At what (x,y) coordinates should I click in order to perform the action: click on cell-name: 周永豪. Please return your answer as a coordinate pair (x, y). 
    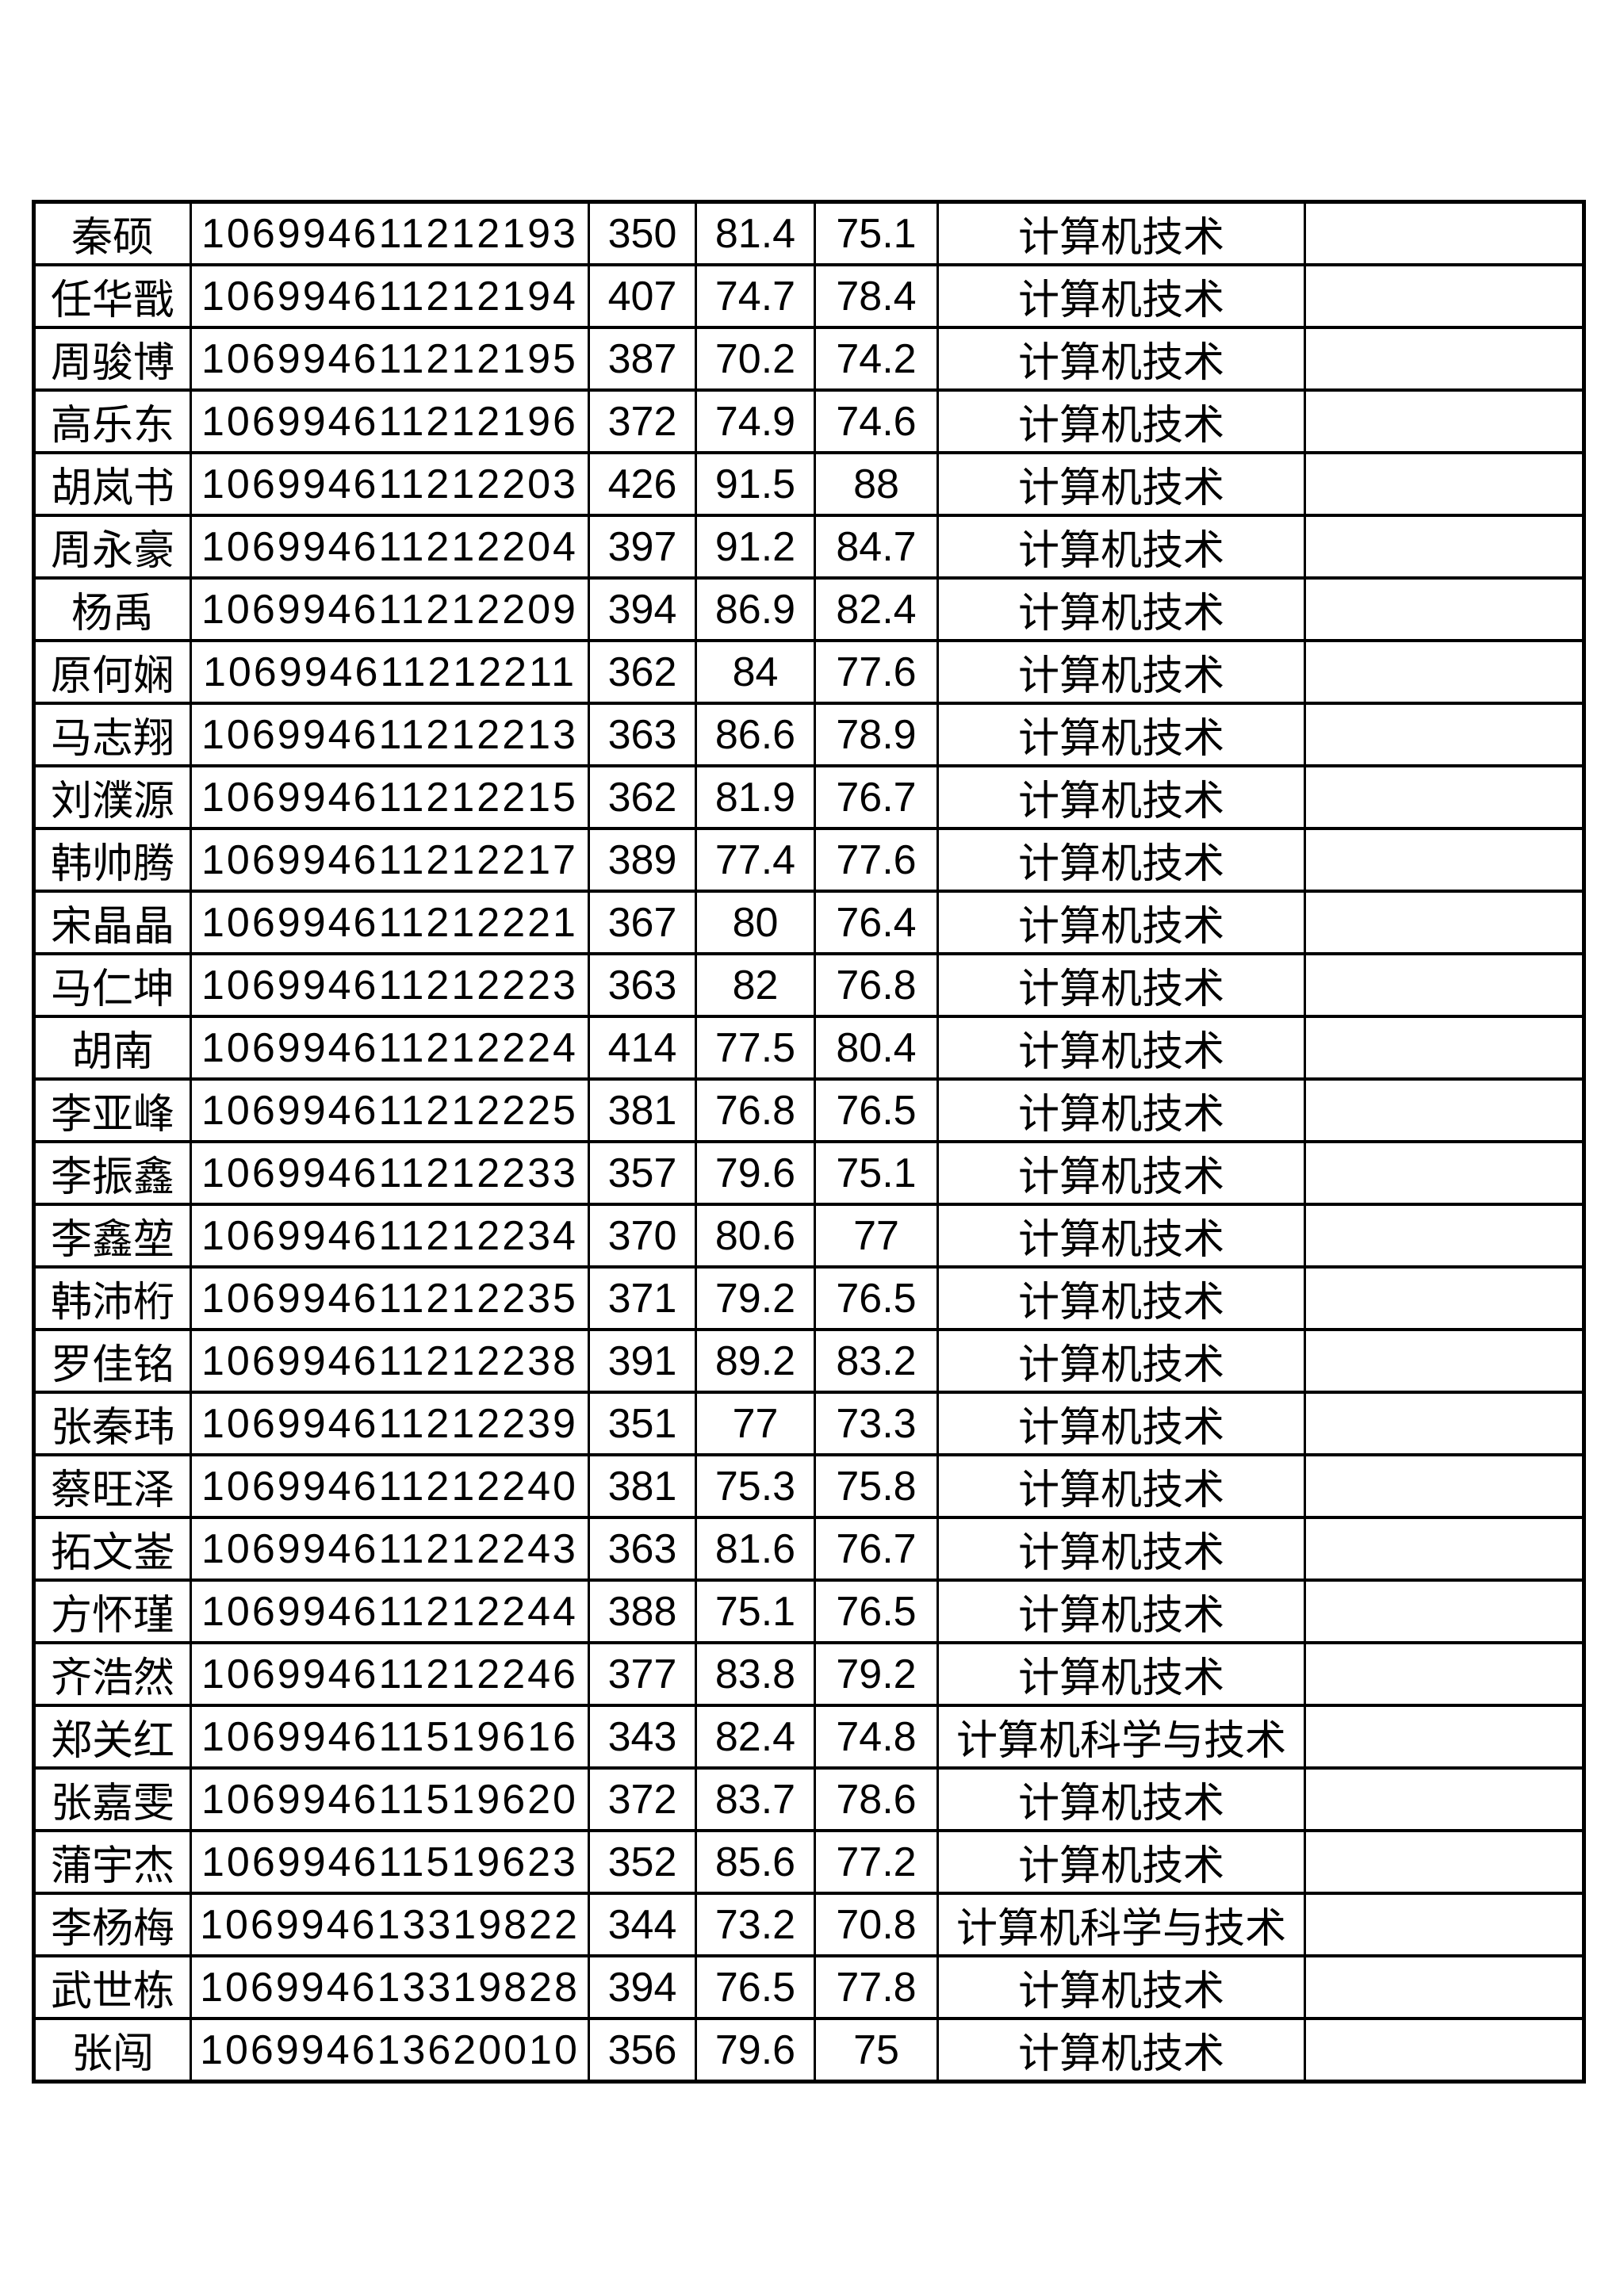
    Looking at the image, I should click on (113, 547).